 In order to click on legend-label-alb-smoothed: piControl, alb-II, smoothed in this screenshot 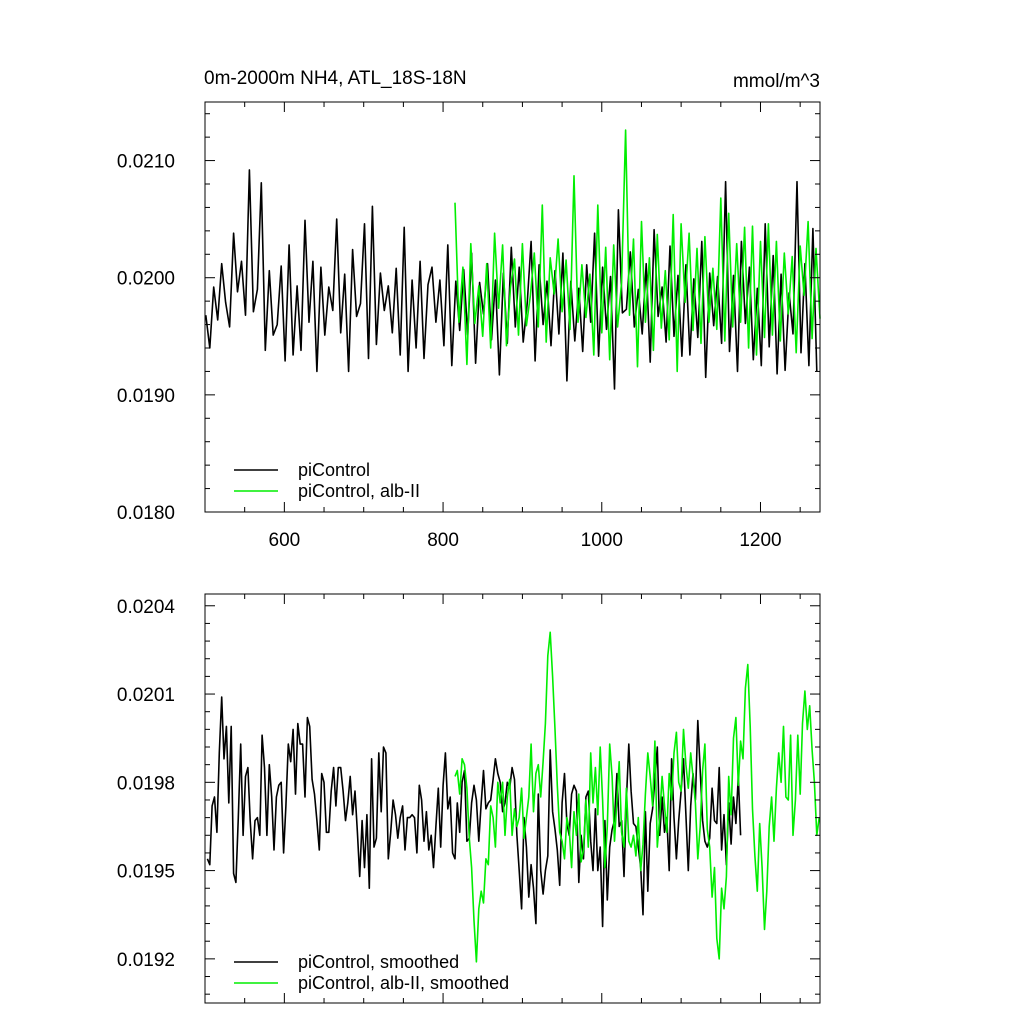, I will do `click(403, 983)`.